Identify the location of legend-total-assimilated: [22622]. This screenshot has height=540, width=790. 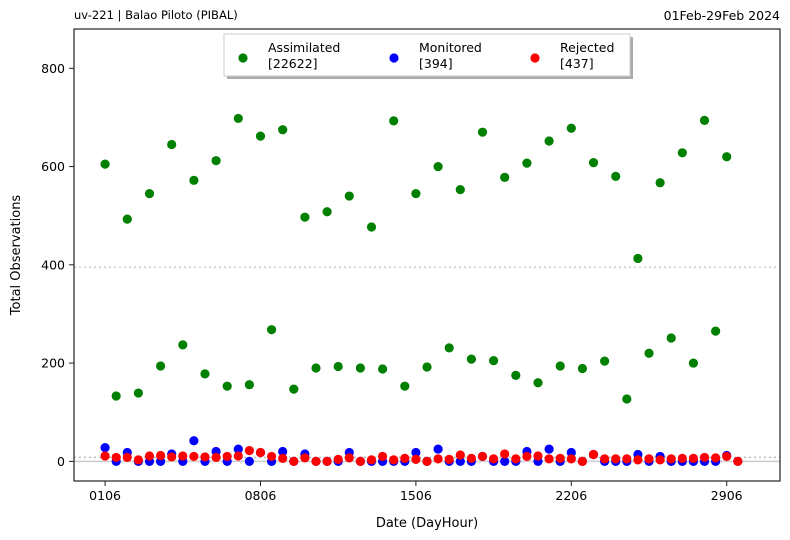
(293, 63).